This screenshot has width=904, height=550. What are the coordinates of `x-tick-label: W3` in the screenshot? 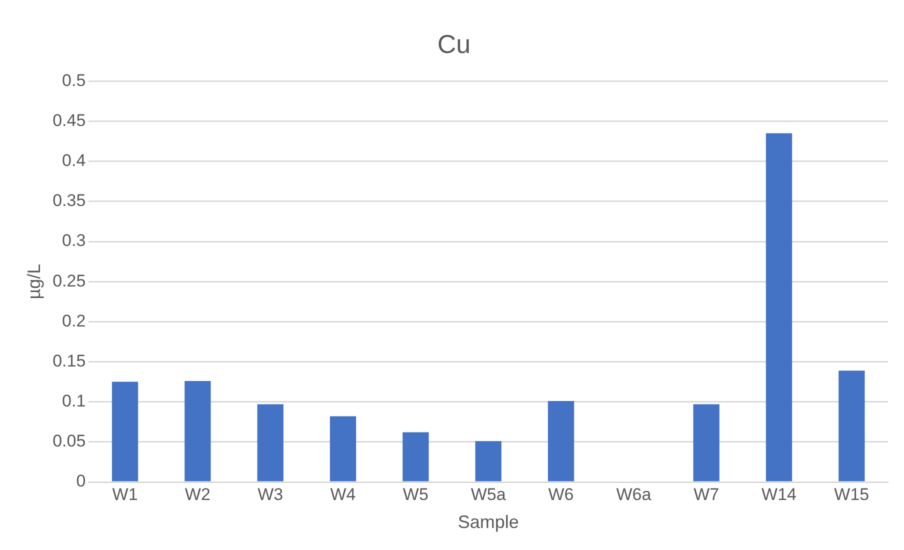 It's located at (271, 494).